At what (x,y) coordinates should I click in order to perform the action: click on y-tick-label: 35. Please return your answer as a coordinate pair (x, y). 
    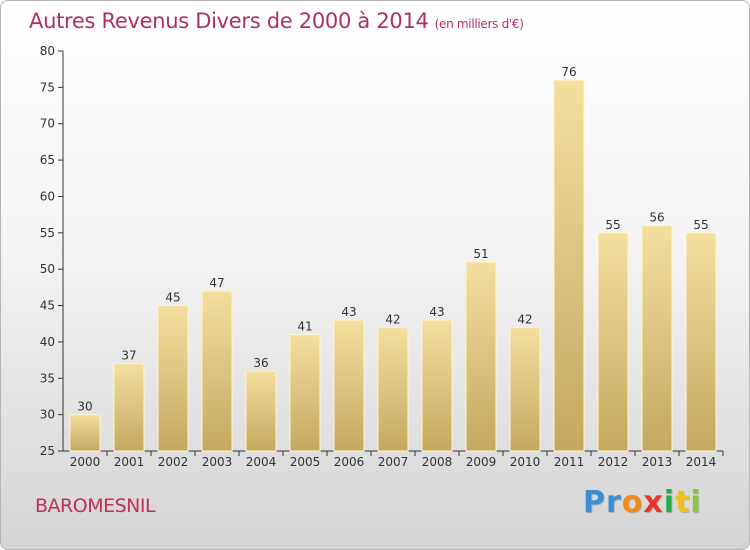
    Looking at the image, I should click on (47, 378).